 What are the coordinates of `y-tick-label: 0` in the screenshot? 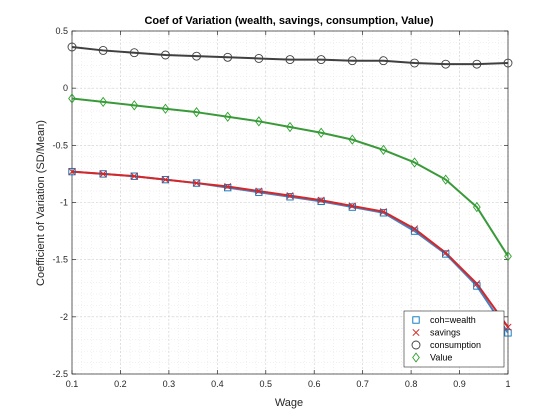 It's located at (65, 88).